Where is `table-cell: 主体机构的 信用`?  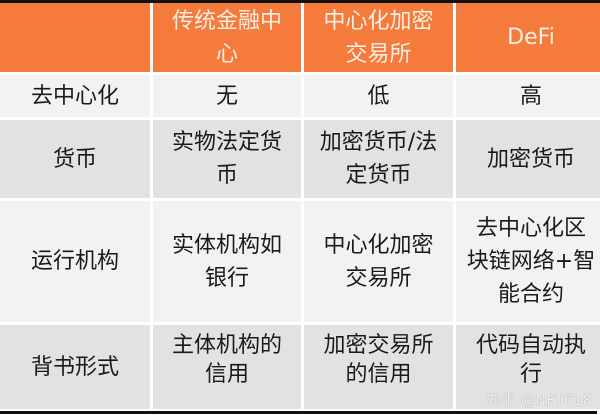 table-cell: 主体机构的 信用 is located at coordinates (227, 367).